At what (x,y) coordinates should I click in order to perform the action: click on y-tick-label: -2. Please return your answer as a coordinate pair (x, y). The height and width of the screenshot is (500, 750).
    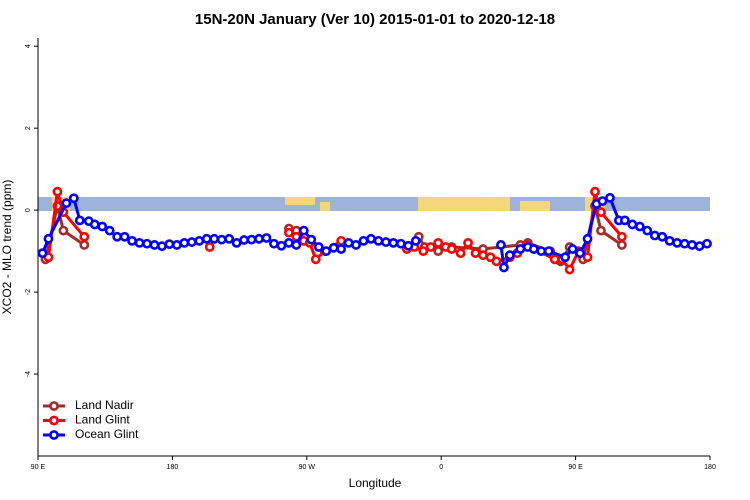
    Looking at the image, I should click on (28, 292).